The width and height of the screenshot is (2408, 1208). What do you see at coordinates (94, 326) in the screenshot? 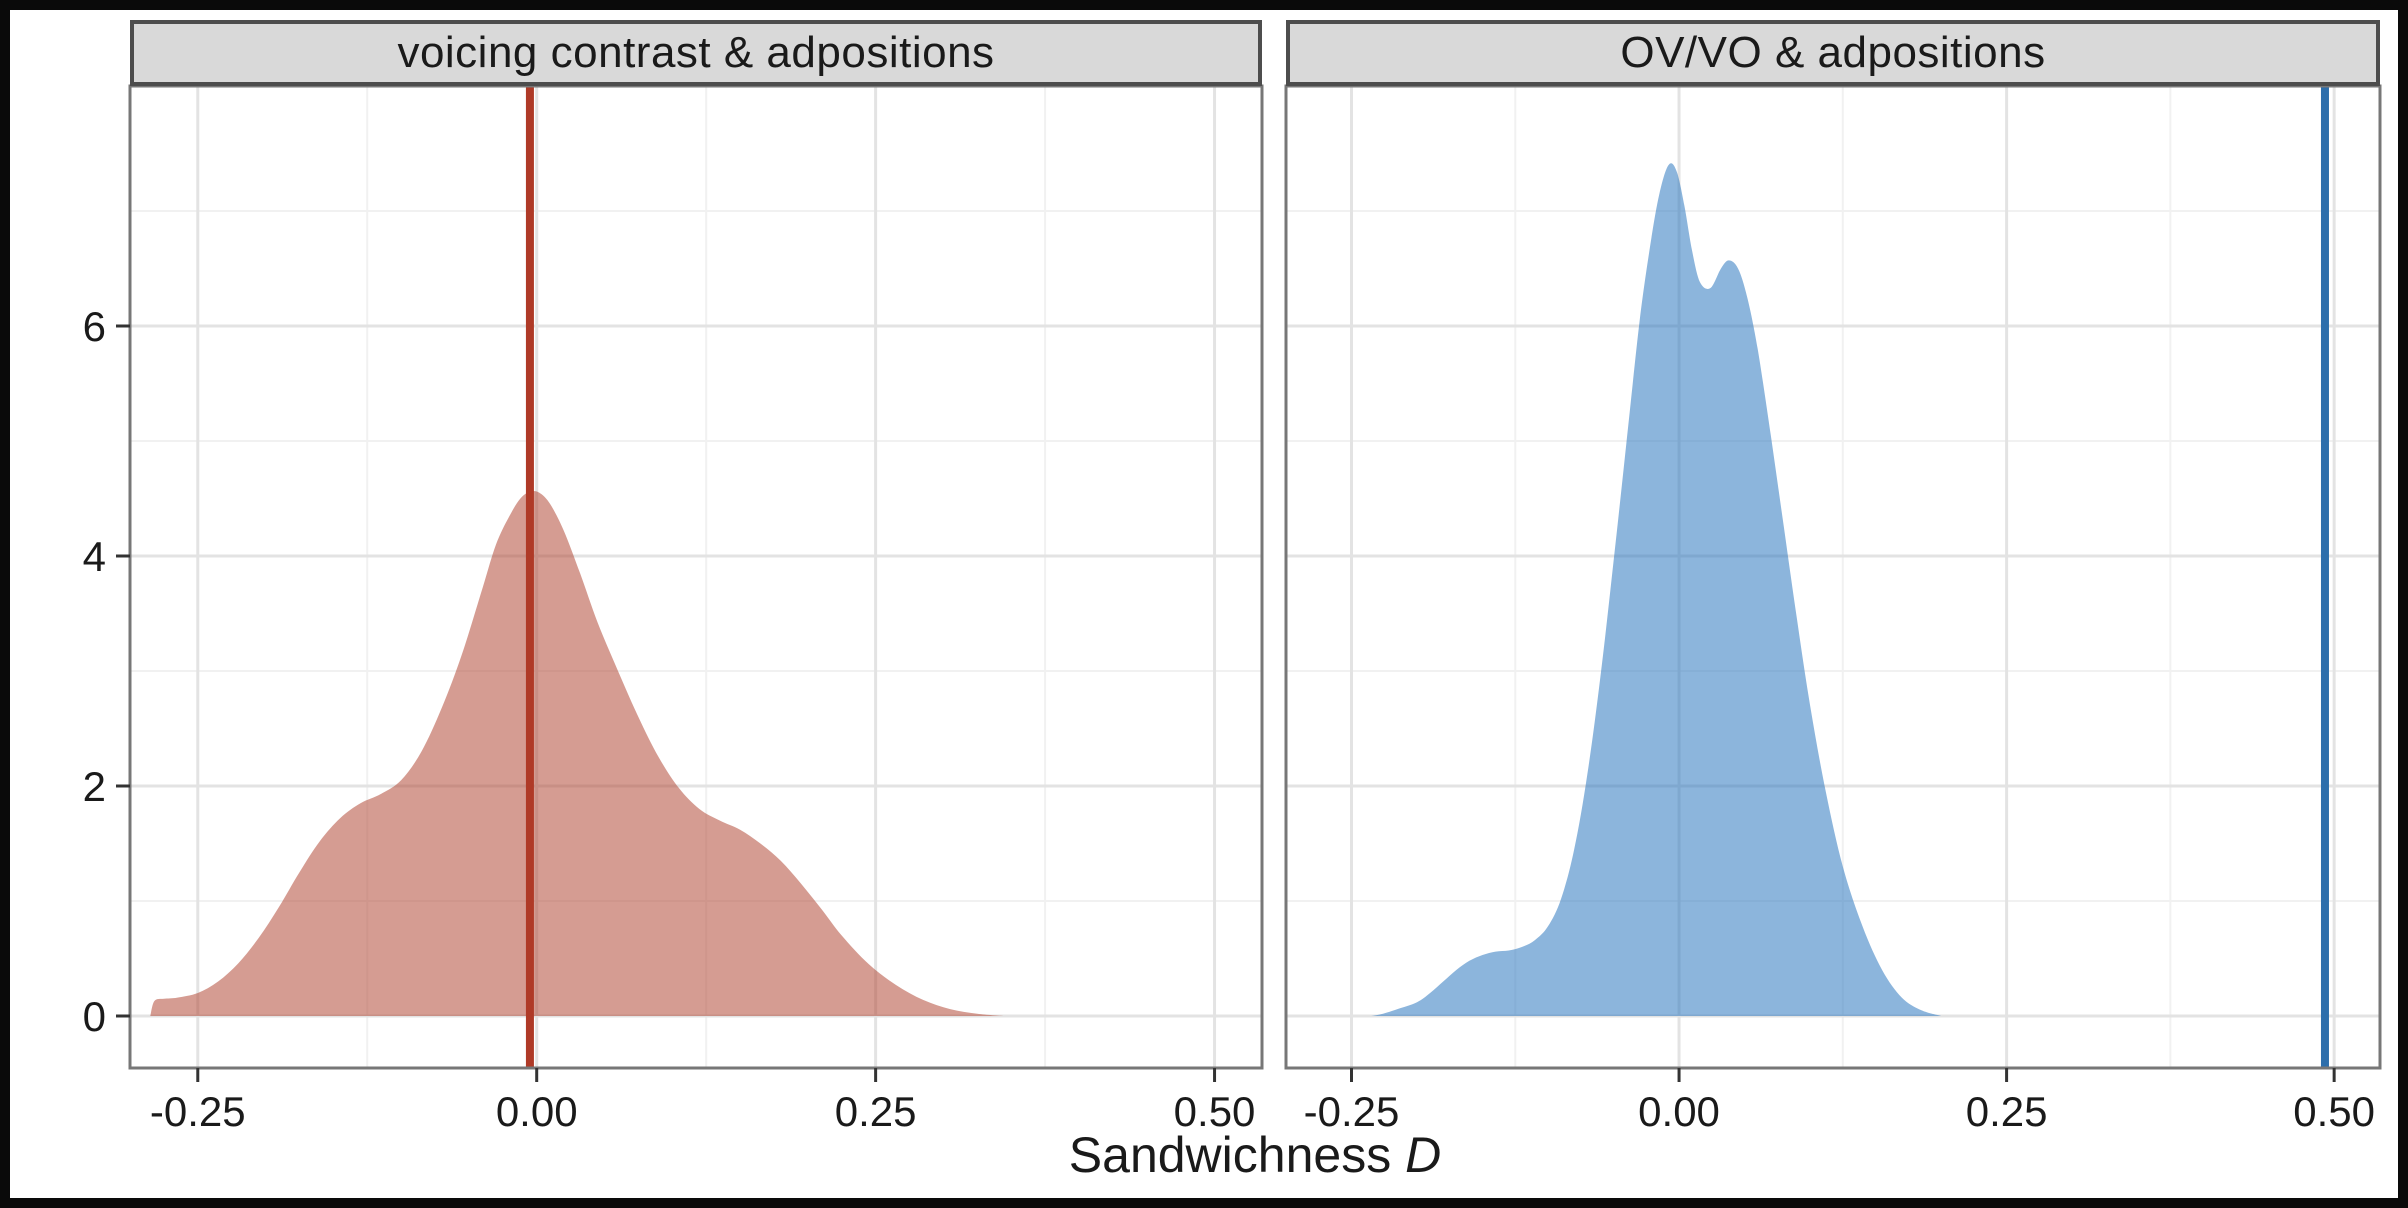
I see `y-tick-label: 6` at bounding box center [94, 326].